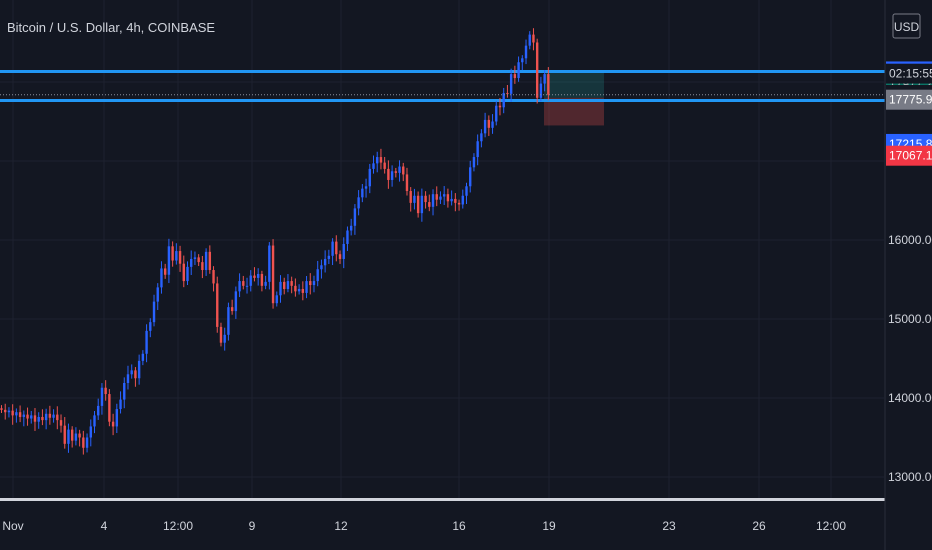 The image size is (932, 550). Describe the element at coordinates (574, 84) in the screenshot. I see `profit-zone` at that location.